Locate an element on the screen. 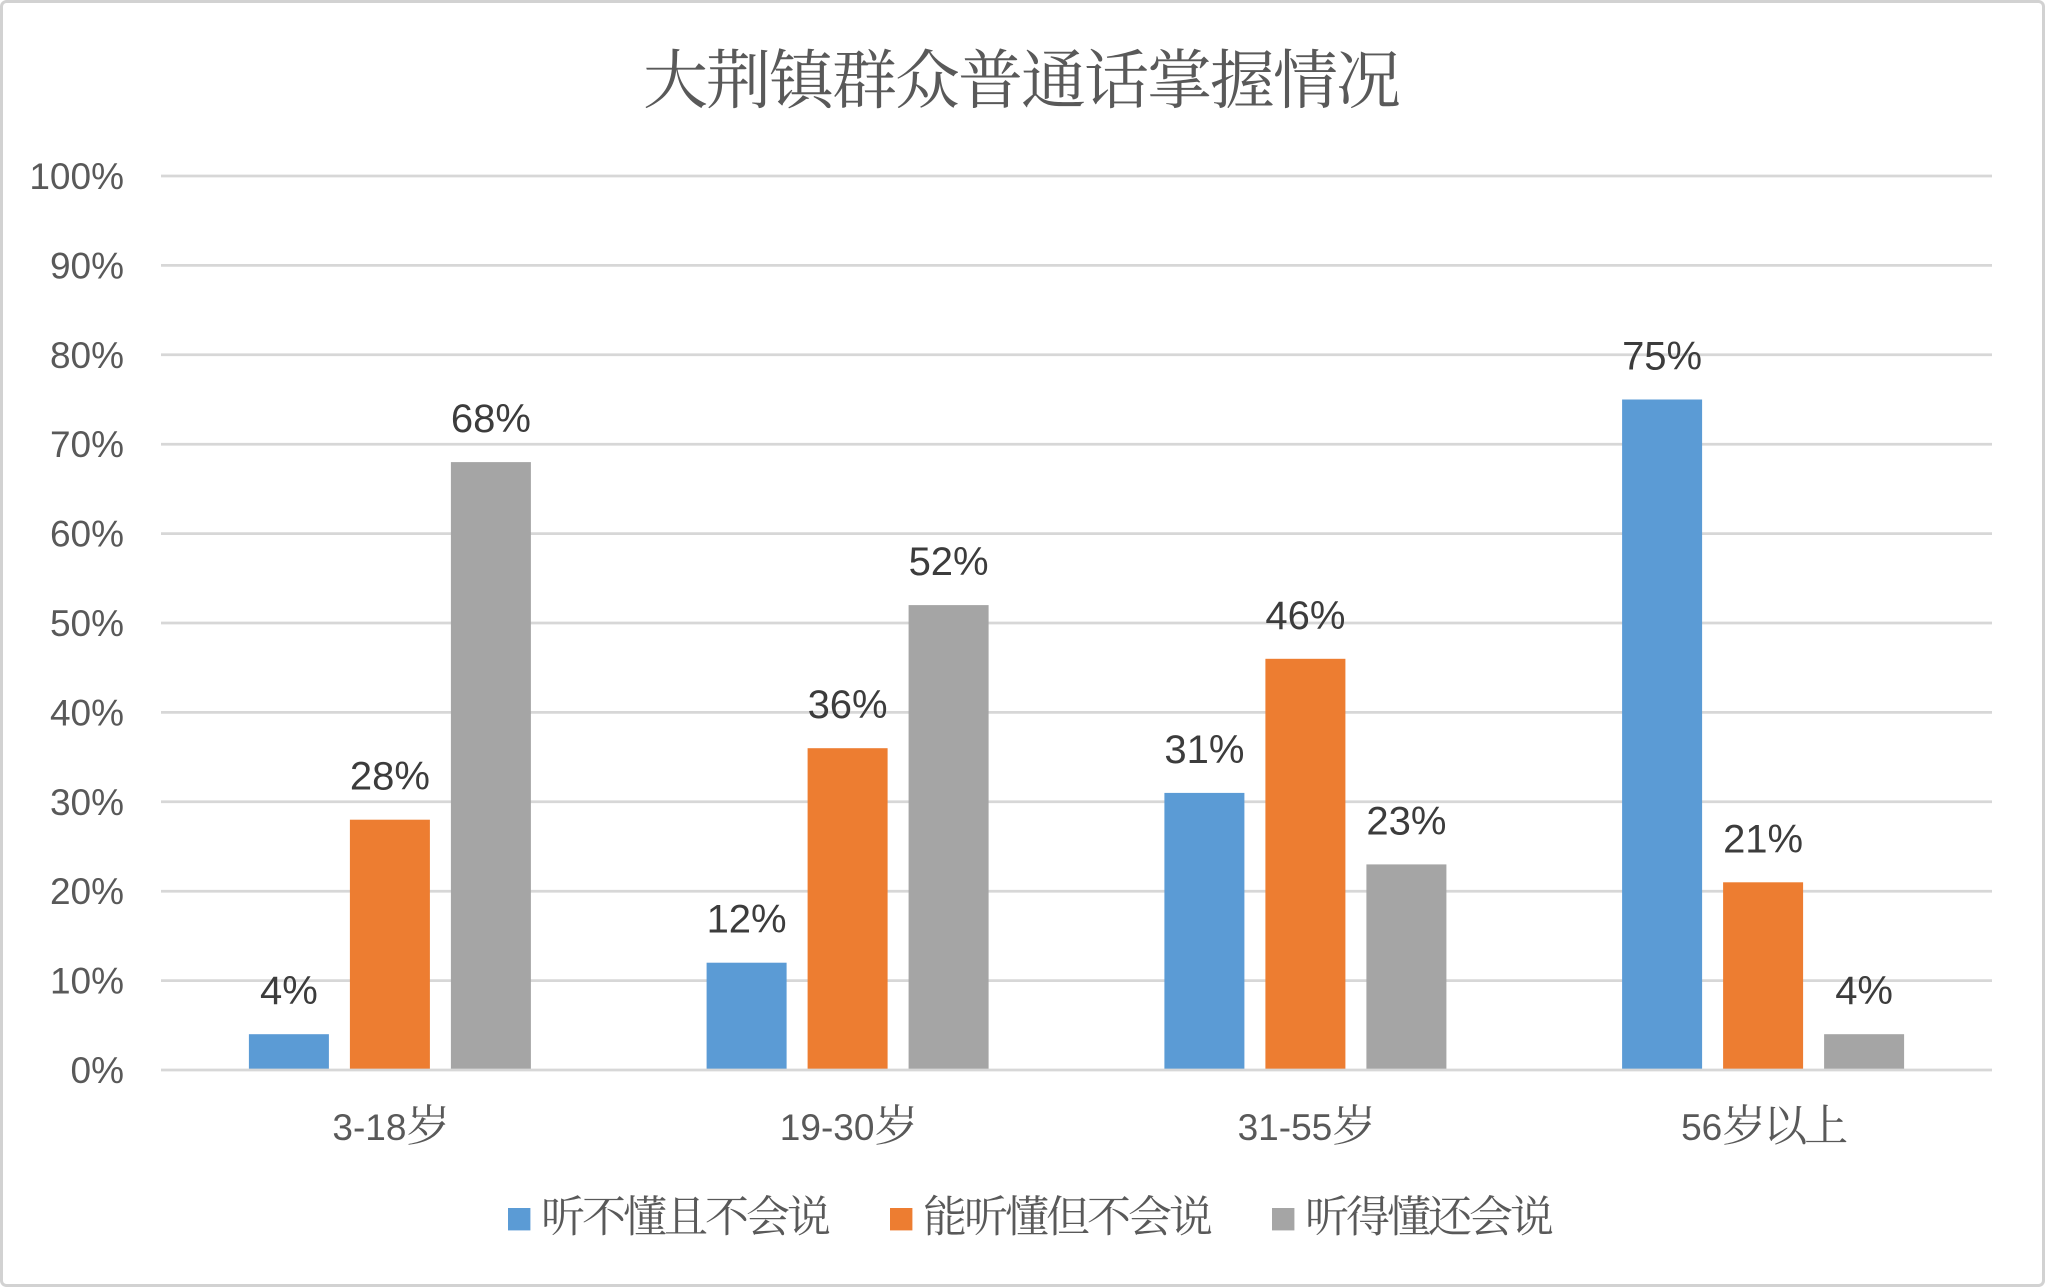 This screenshot has height=1287, width=2045. svg-text: 19-30 is located at coordinates (827, 1127).